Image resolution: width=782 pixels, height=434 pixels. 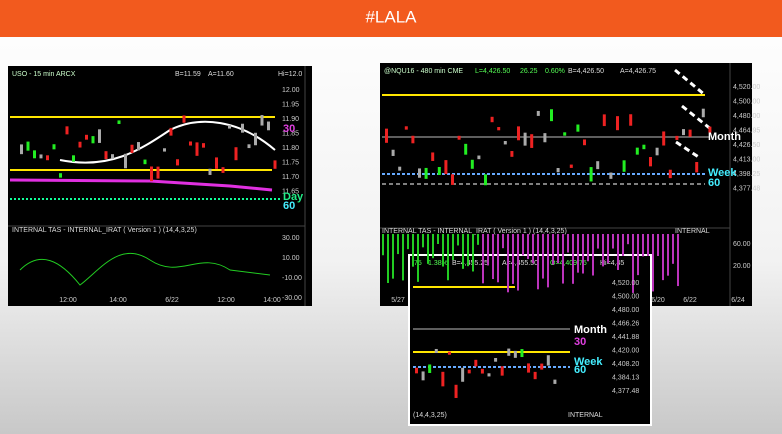 What do you see at coordinates (746, 188) in the screenshot?
I see `axis-label: 4,377.48` at bounding box center [746, 188].